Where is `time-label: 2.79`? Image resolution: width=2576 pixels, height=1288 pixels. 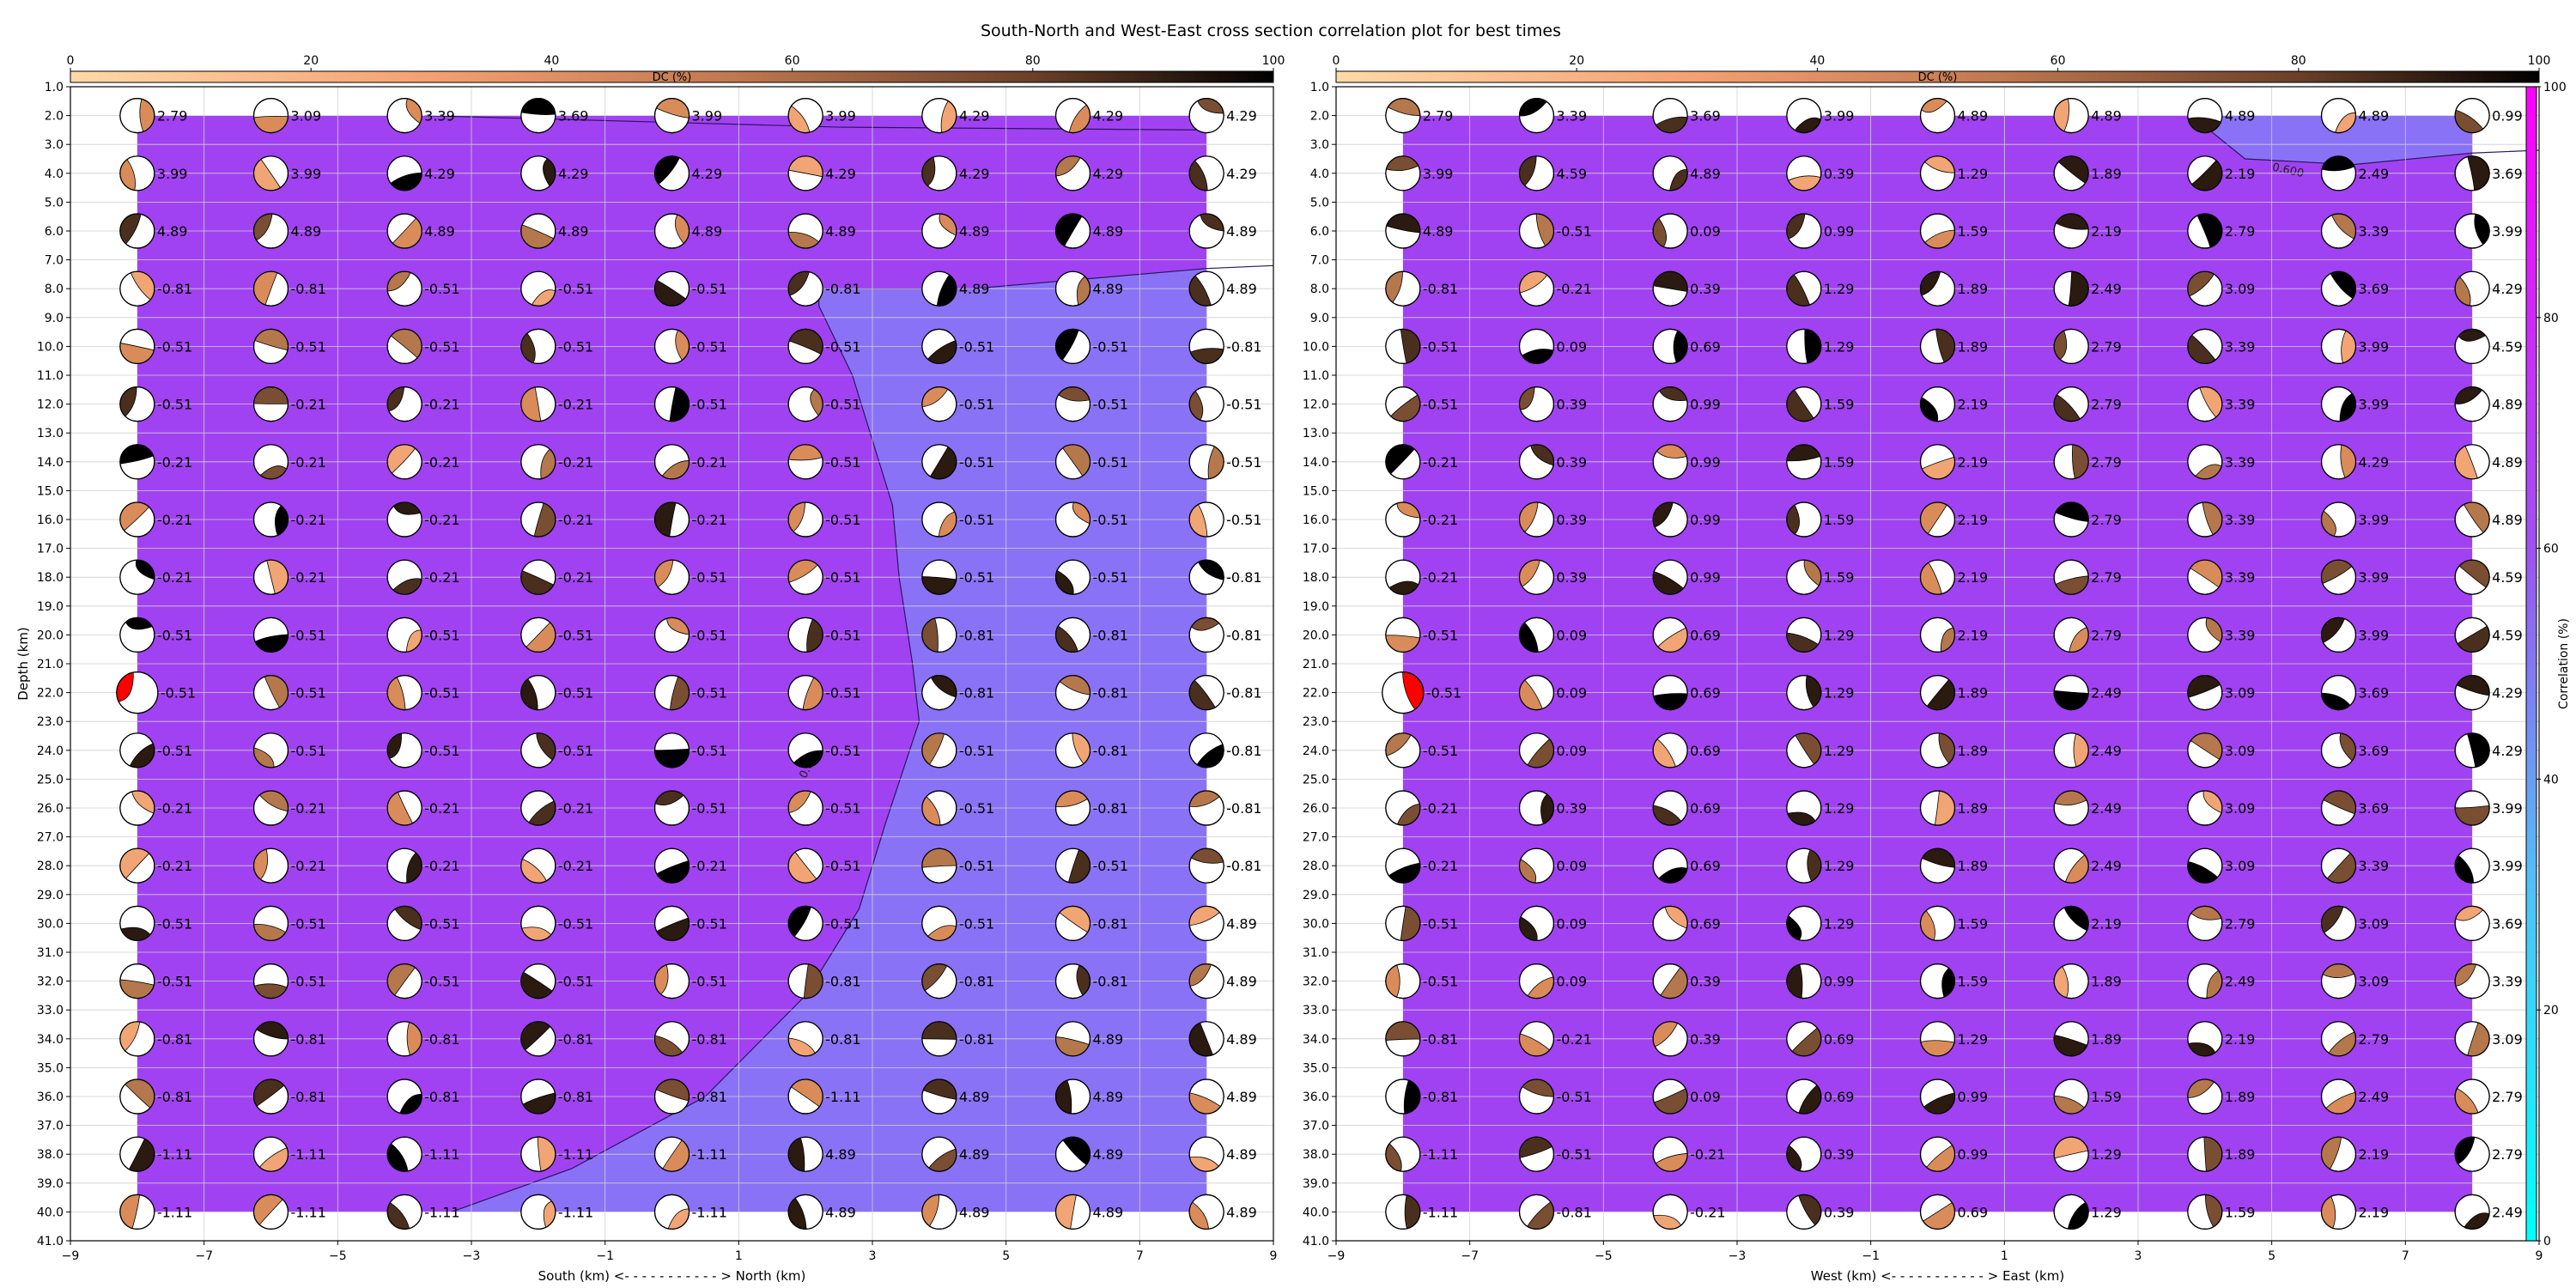
time-label: 2.79 is located at coordinates (2106, 635).